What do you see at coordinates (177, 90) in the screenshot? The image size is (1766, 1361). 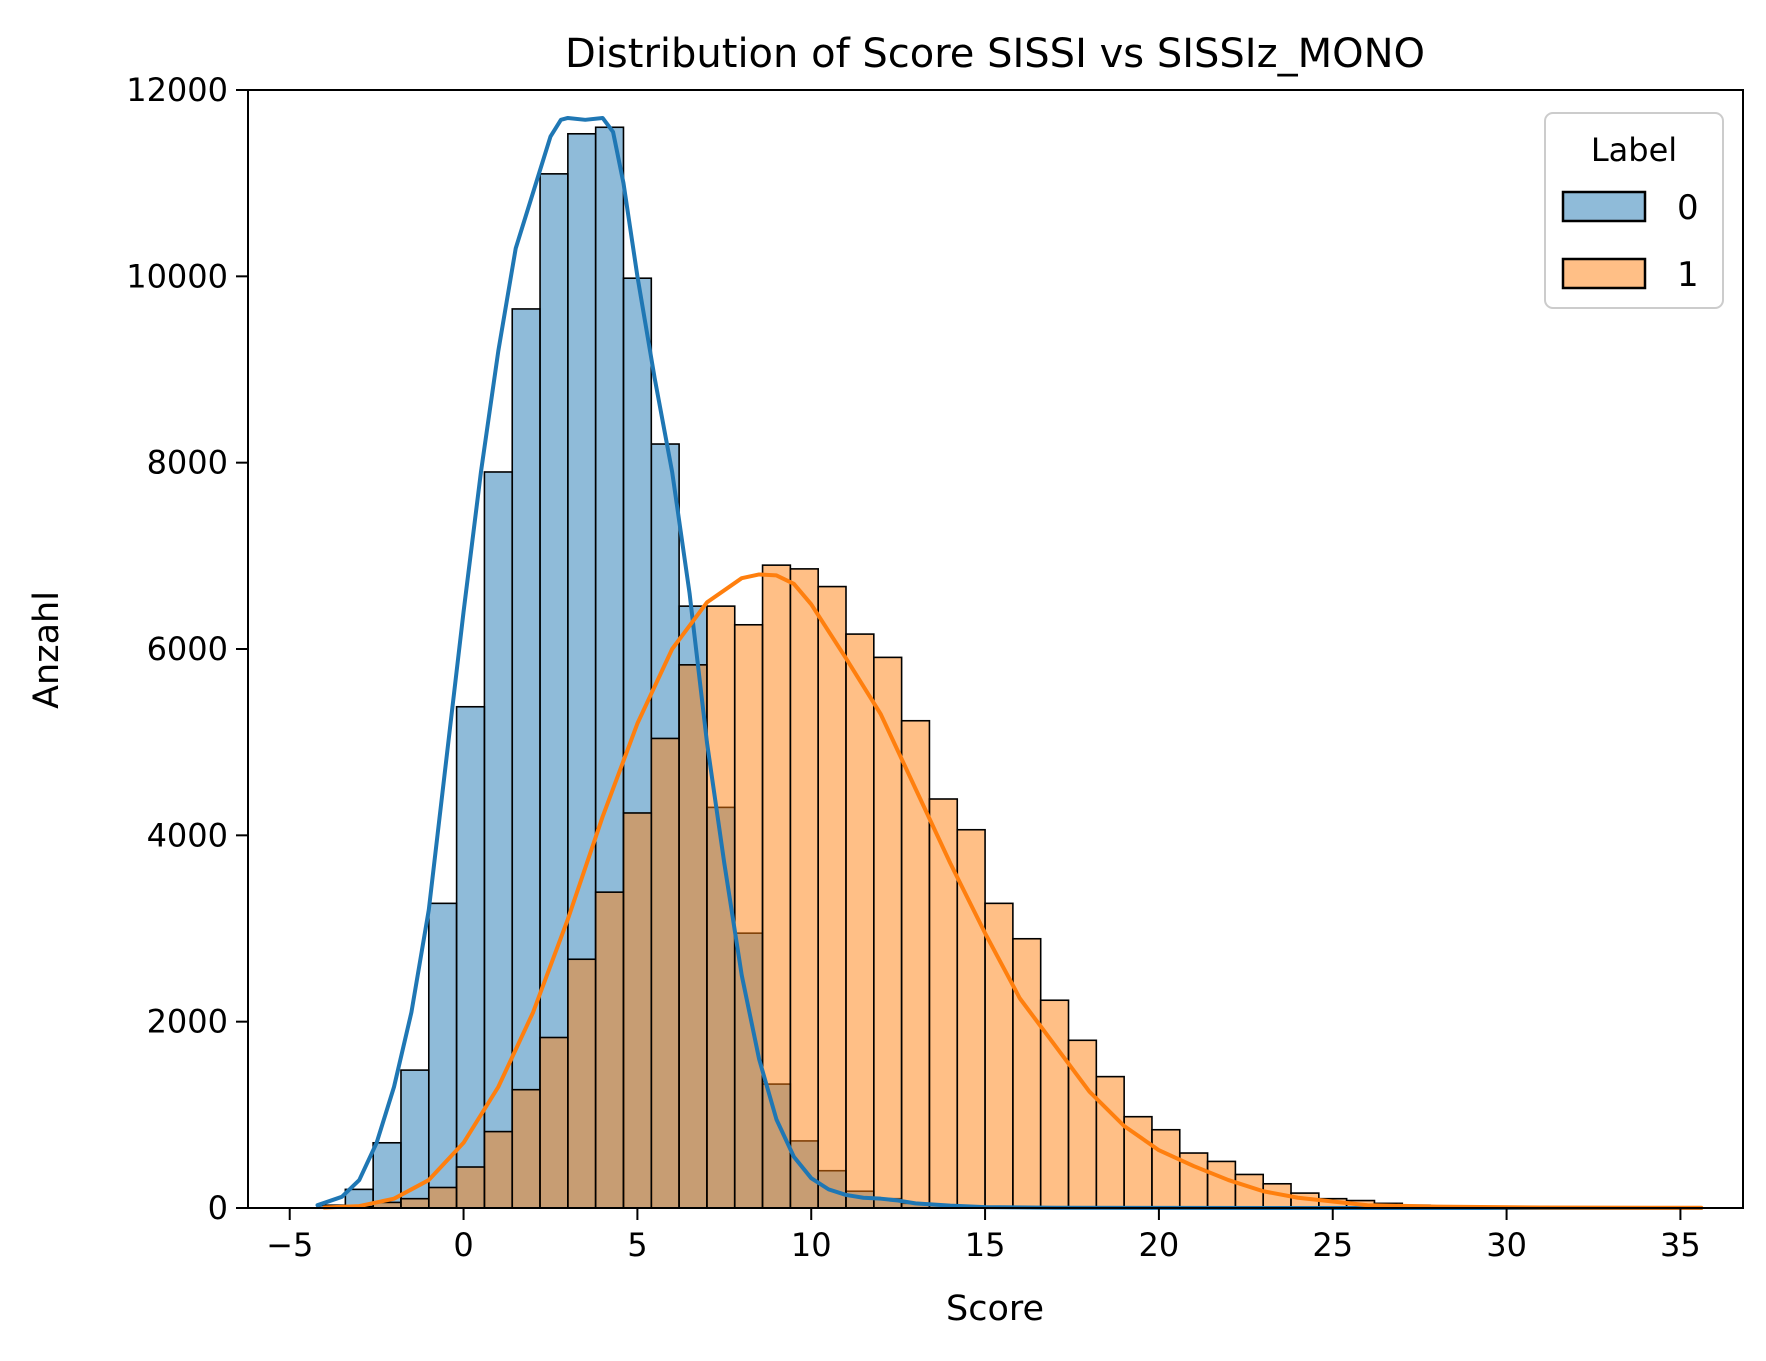 I see `y-tick-label: 12000` at bounding box center [177, 90].